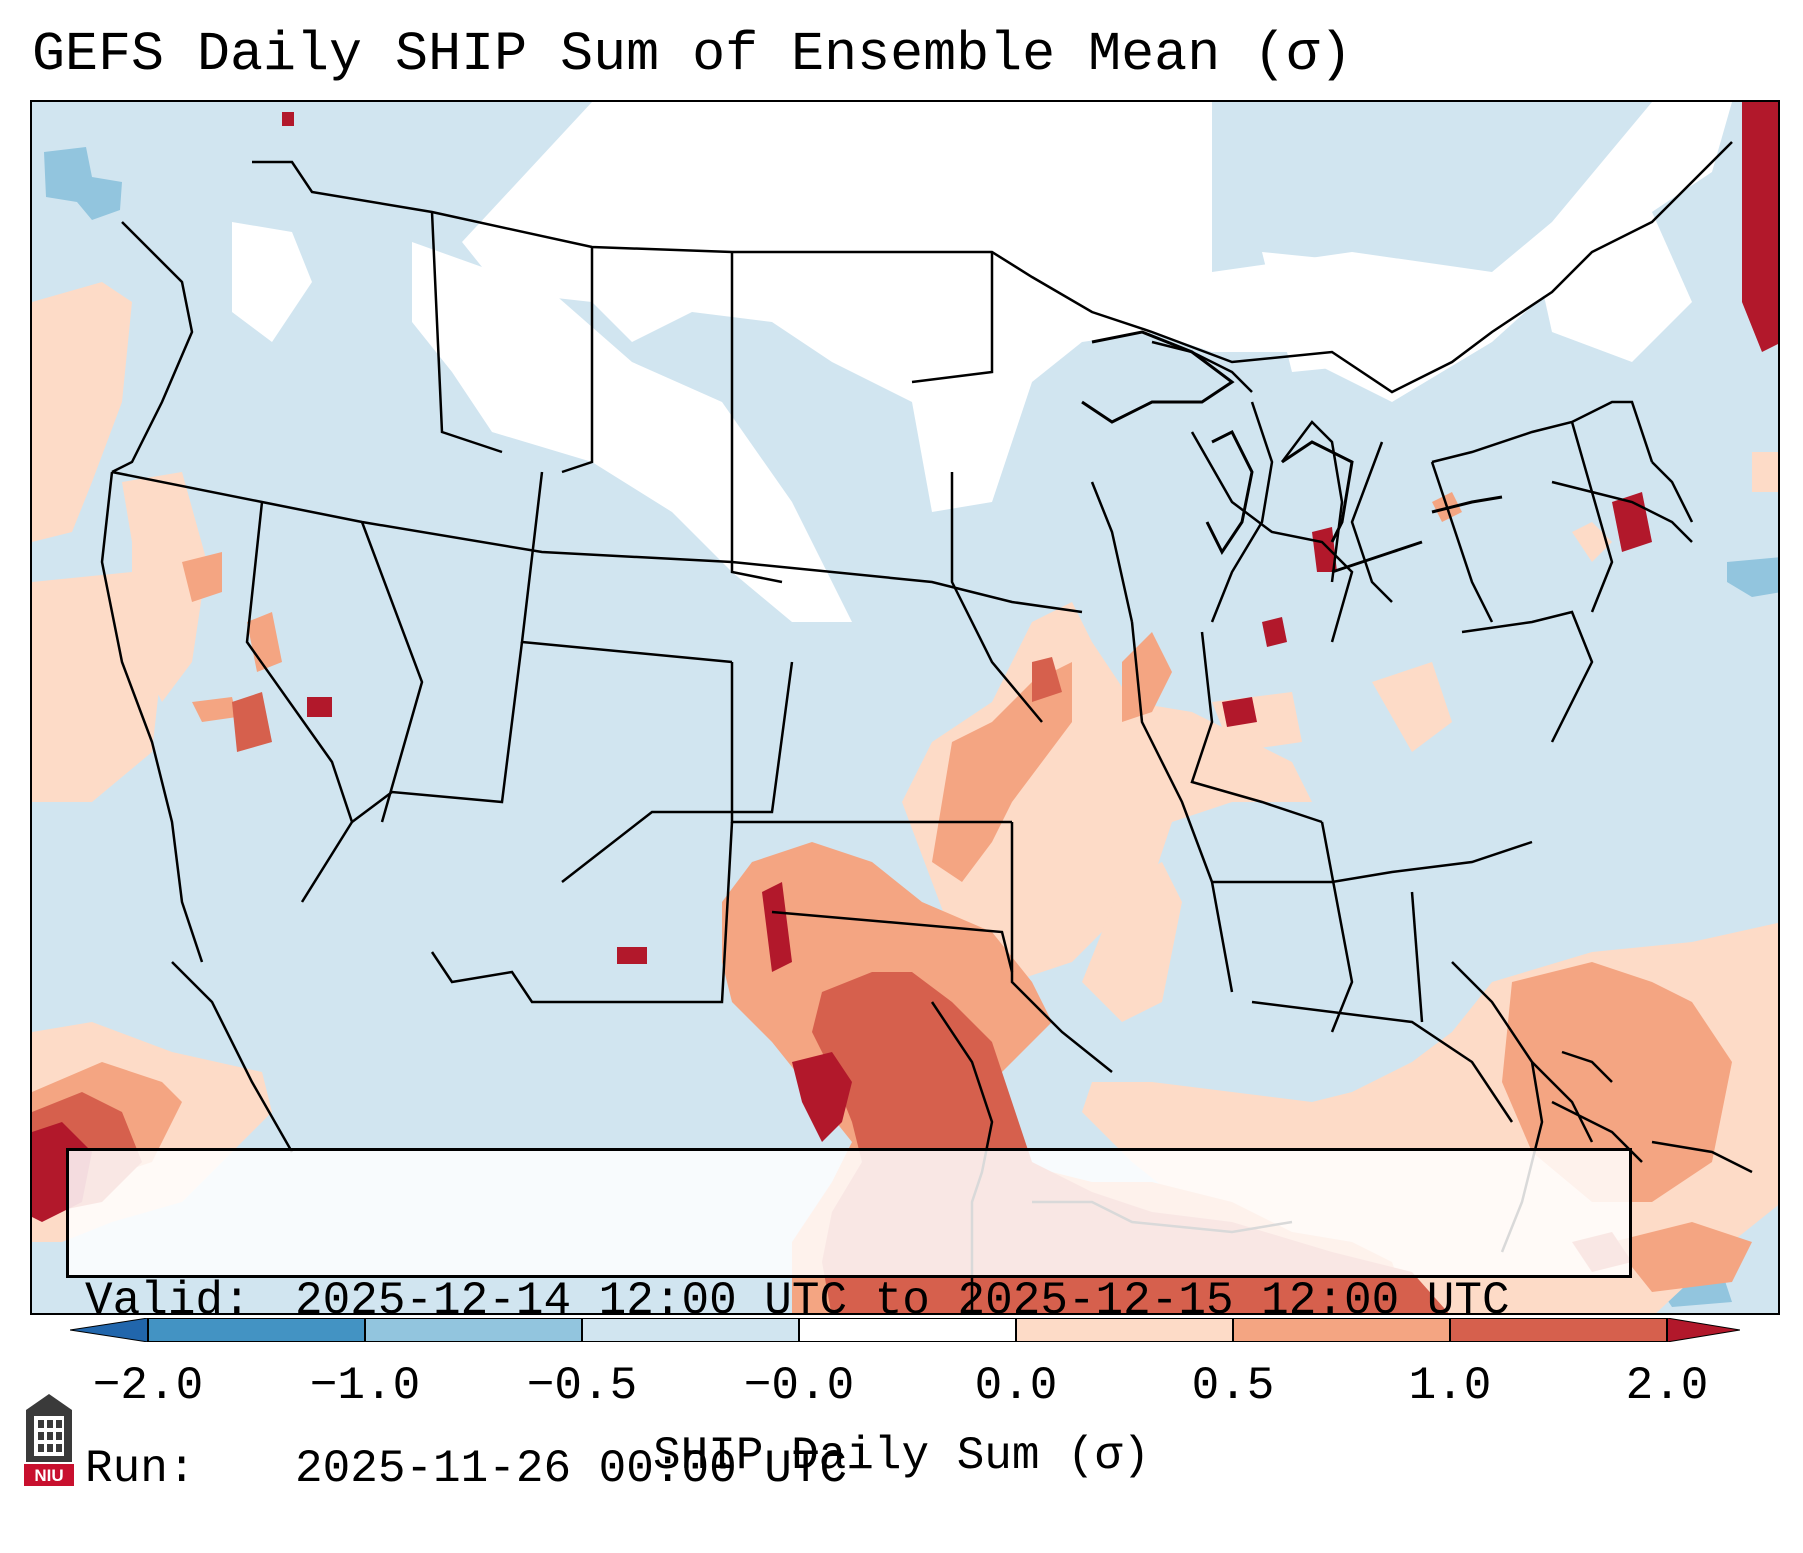 The image size is (1803, 1553). Describe the element at coordinates (1292, 452) in the screenshot. I see `great-lakes` at that location.